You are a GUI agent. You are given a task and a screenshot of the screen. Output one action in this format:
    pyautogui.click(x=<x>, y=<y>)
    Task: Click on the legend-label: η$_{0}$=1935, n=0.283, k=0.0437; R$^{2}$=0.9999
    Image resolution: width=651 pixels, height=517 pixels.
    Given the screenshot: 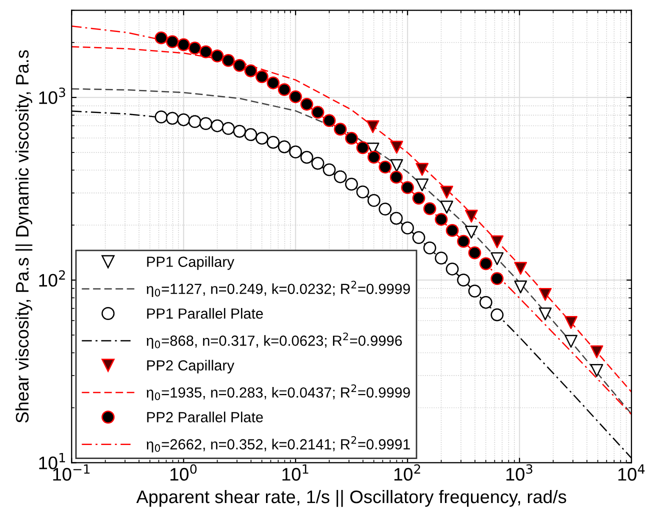 What is the action you would take?
    pyautogui.click(x=278, y=392)
    